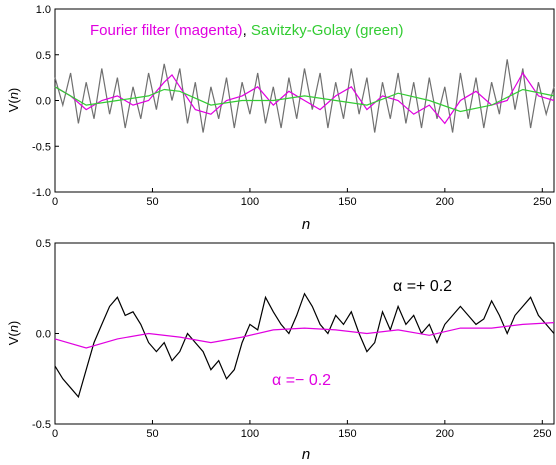 This screenshot has height=465, width=556. I want to click on top-series-savgol-line, so click(304, 99).